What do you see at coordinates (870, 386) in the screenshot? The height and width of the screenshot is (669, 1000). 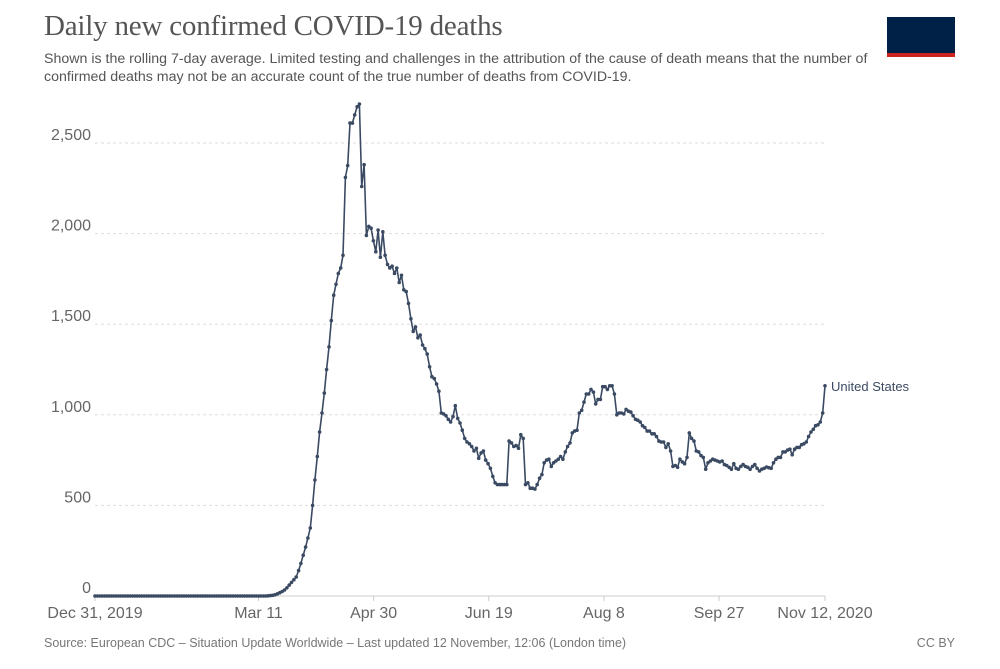 I see `series-label-united-states: United States` at bounding box center [870, 386].